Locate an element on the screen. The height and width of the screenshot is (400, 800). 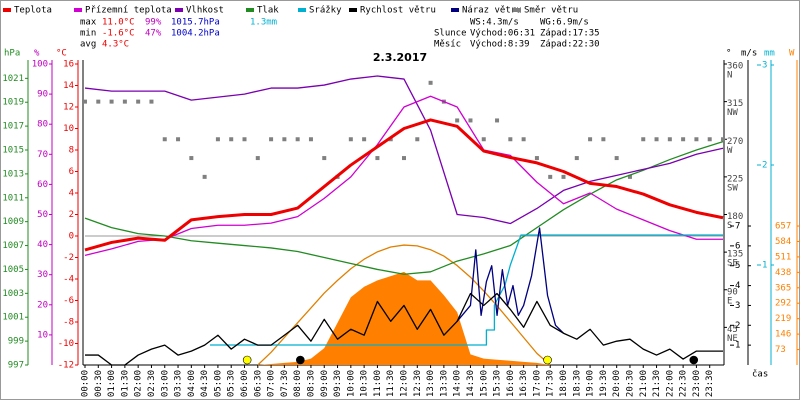
stat-text: -1.6°C is located at coordinates (118, 34).